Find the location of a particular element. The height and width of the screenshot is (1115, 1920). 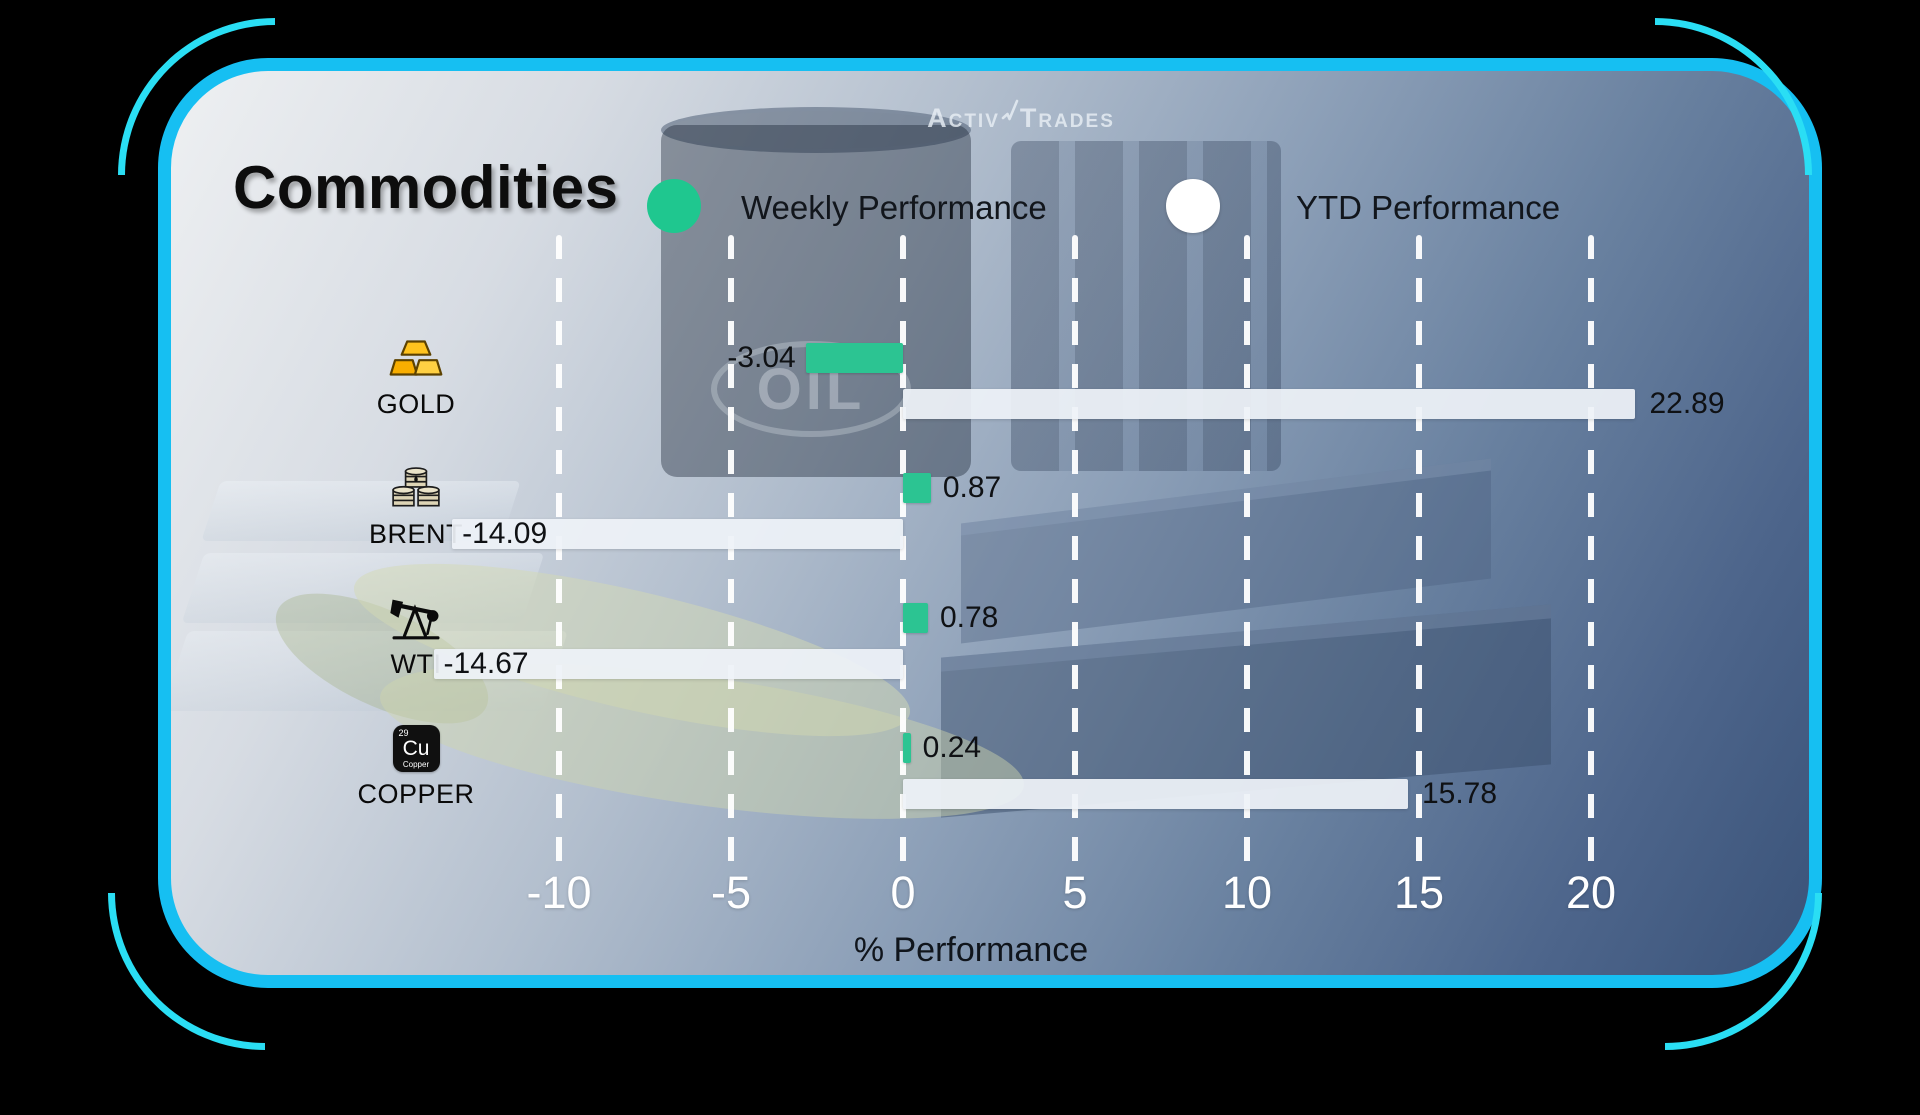

ytd-value-brent: -14.09 is located at coordinates (505, 533).